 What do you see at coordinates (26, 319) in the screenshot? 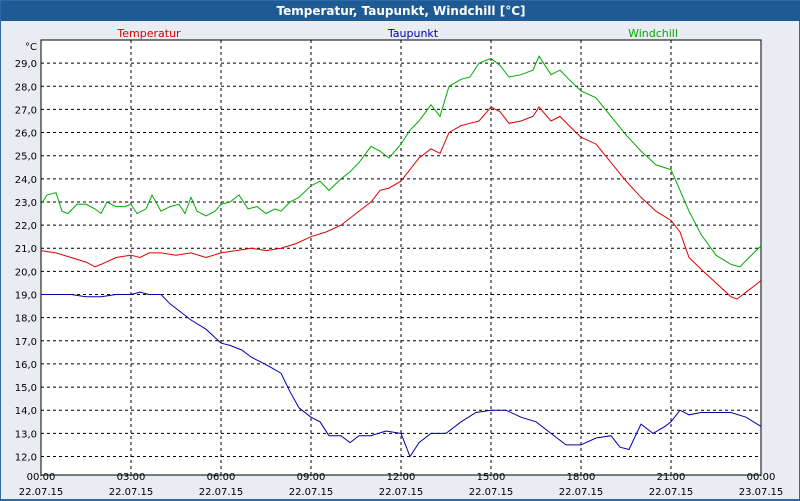
I see `y-tick-label: 18,0` at bounding box center [26, 319].